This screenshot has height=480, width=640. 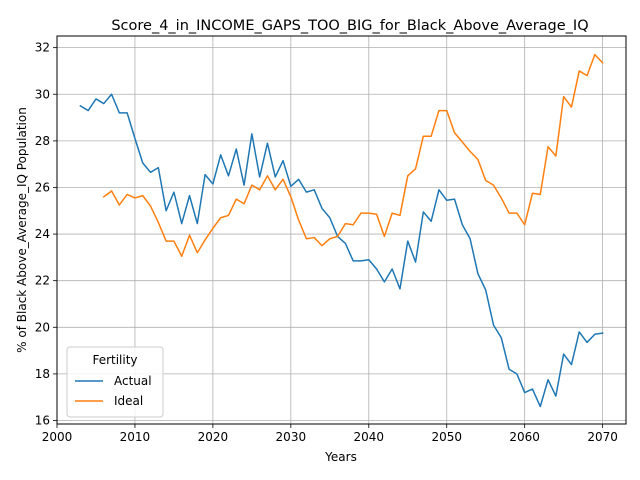 I want to click on y-axis-ticks: 16 18 20 22 24 26 28 30 32, so click(x=46, y=234).